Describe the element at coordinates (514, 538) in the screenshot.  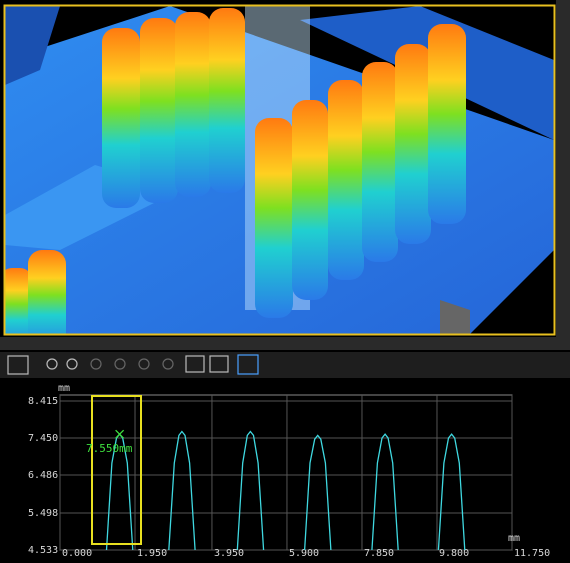
I see `x-axis-label: mm` at that location.